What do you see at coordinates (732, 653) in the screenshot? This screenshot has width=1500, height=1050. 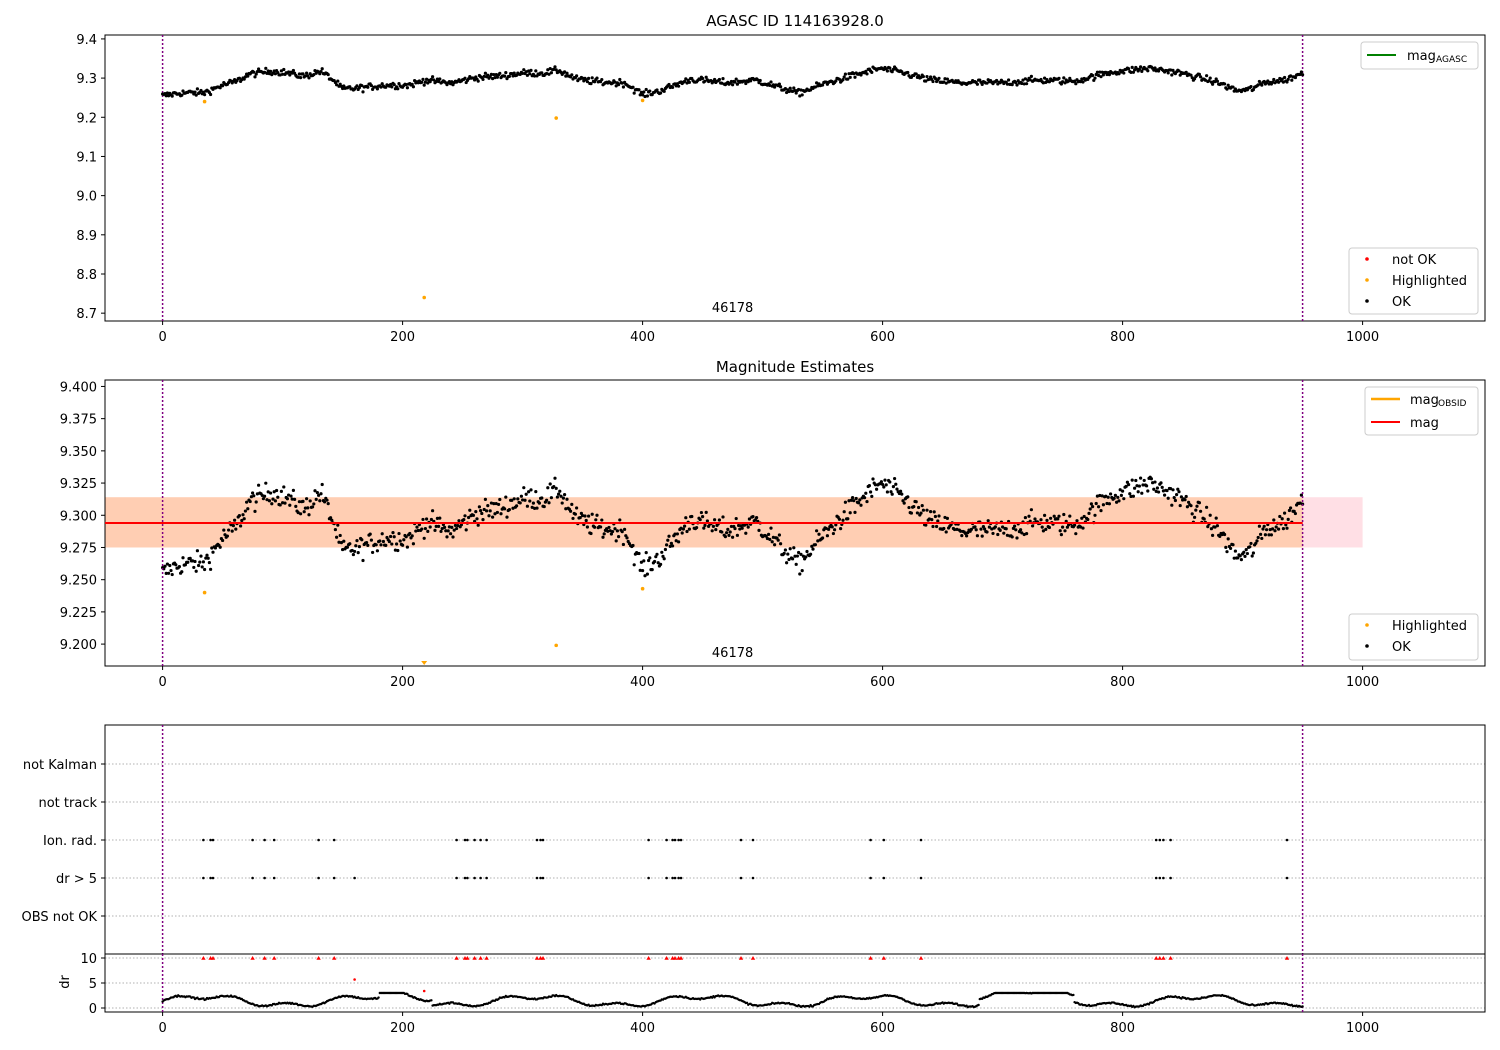 I see `obsid-label: 46178` at bounding box center [732, 653].